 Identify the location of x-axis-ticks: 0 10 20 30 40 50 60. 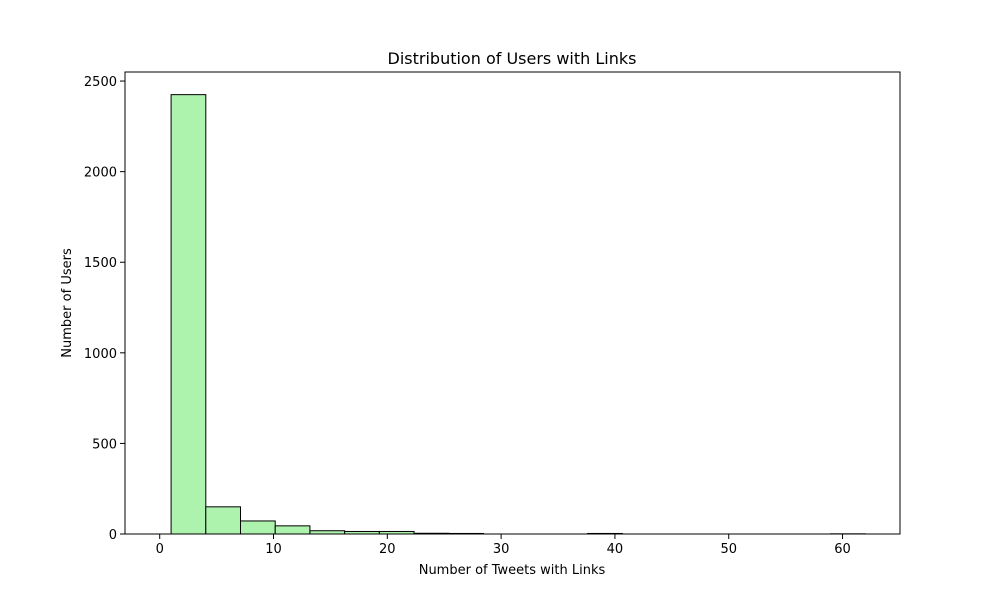
(503, 545).